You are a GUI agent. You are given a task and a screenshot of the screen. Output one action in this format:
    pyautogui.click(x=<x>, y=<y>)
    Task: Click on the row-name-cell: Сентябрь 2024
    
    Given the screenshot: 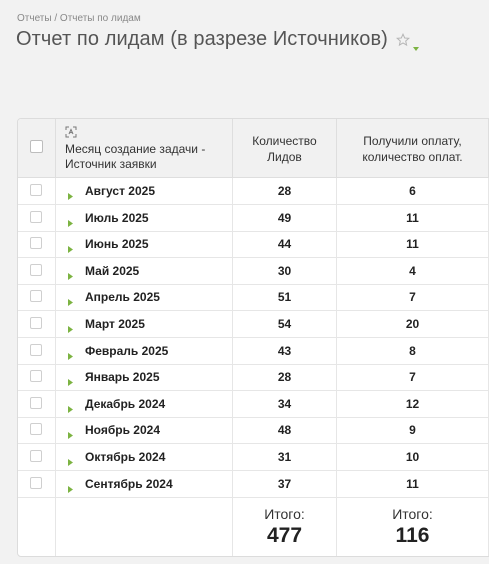 What is the action you would take?
    pyautogui.click(x=144, y=483)
    